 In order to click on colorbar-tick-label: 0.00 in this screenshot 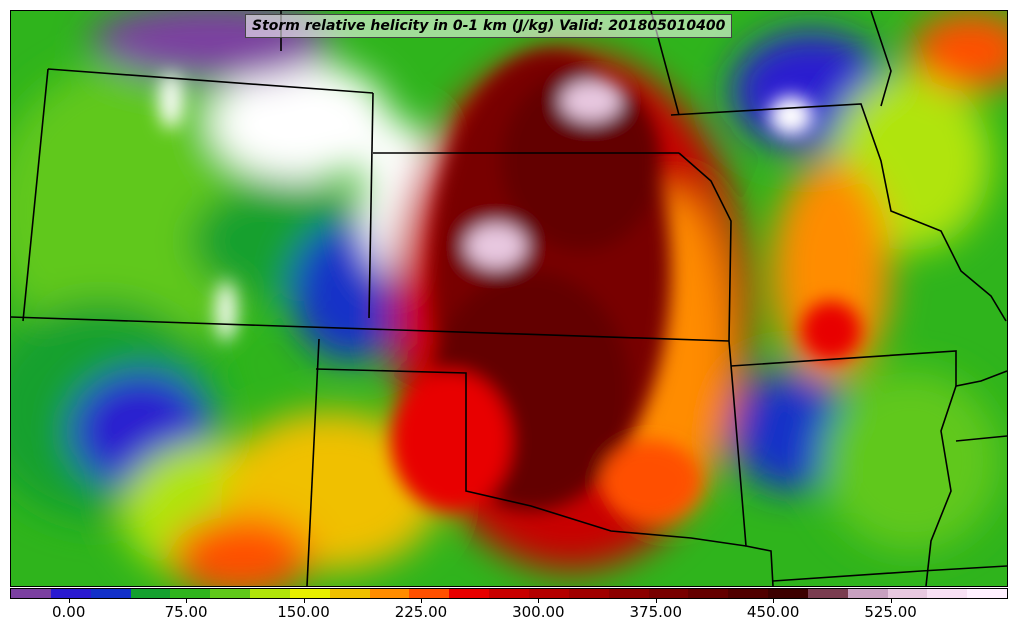, I will do `click(69, 612)`.